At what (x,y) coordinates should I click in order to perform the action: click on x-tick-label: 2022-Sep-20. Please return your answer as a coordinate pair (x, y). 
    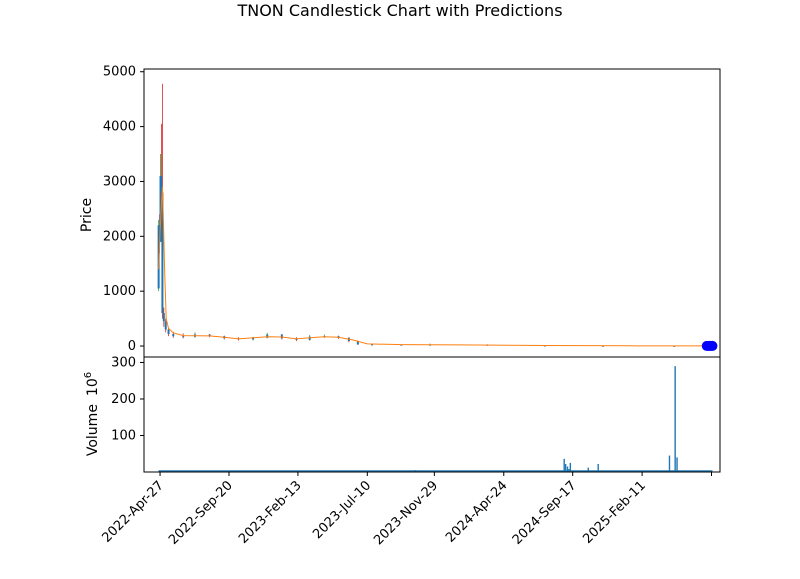
    Looking at the image, I should click on (201, 513).